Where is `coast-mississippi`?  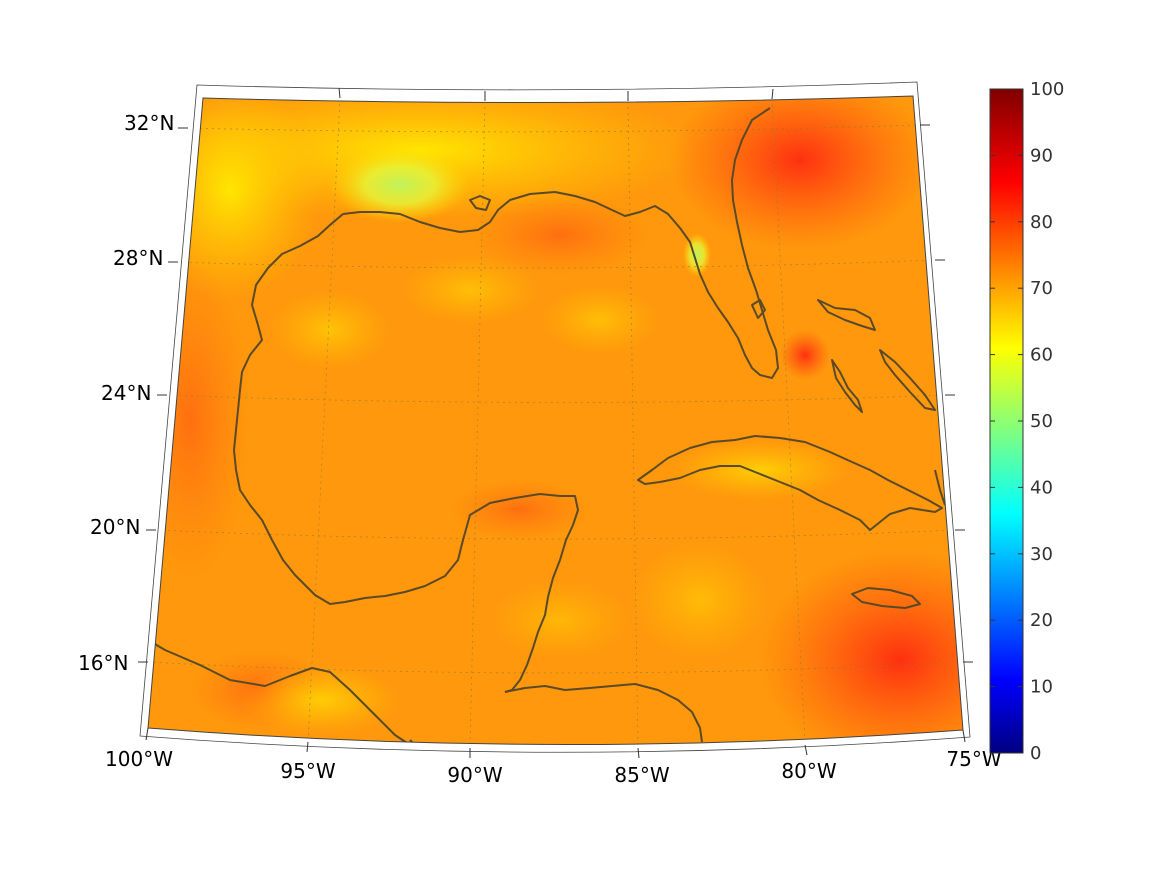
coast-mississippi is located at coordinates (480, 203).